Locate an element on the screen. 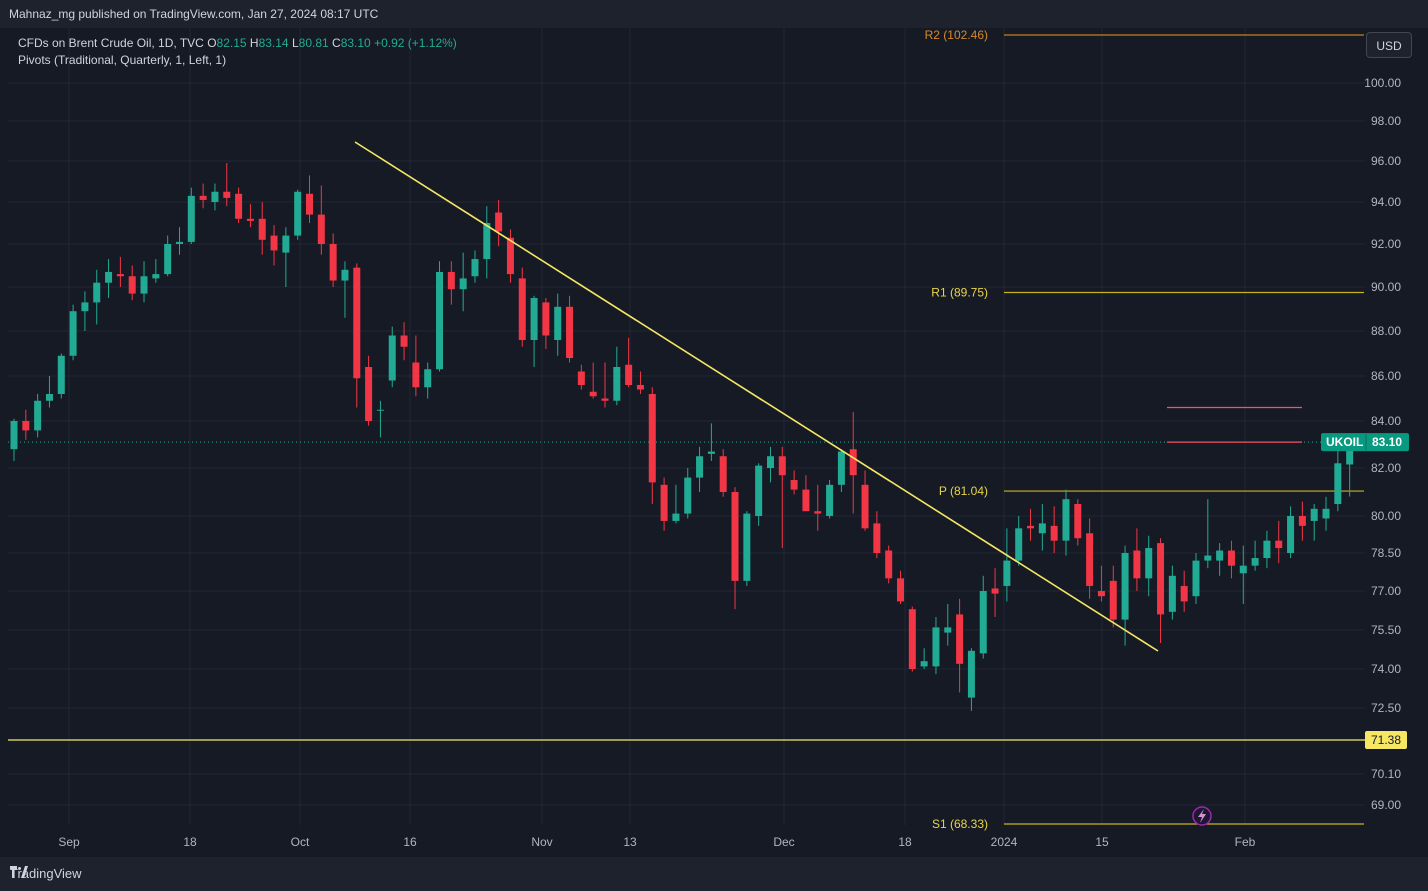  y-axis-tick-label: 96.00 is located at coordinates (1386, 161).